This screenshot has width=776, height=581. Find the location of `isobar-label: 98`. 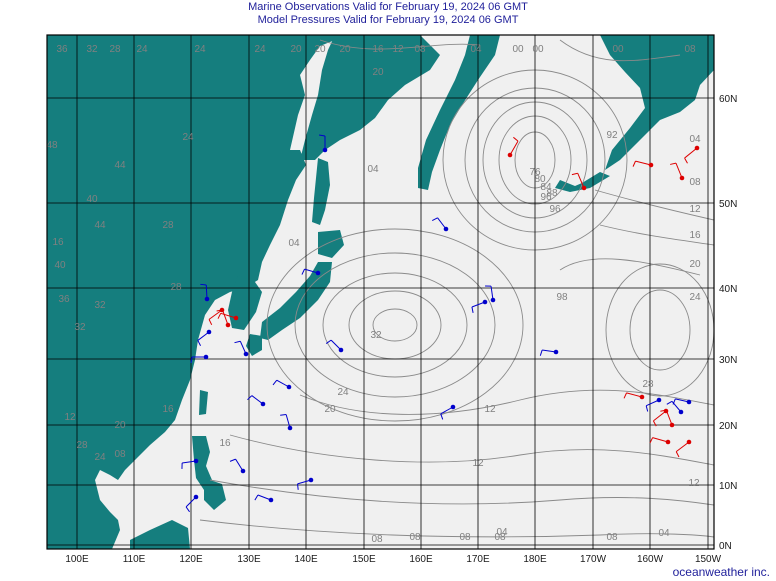

isobar-label: 98 is located at coordinates (562, 297).